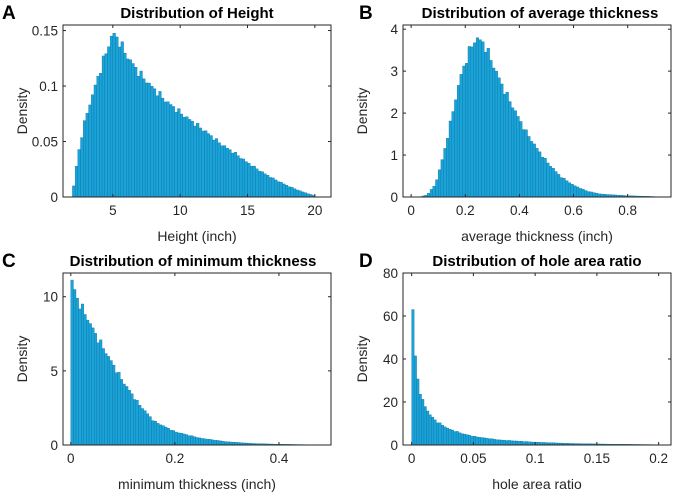 This screenshot has height=496, width=678. Describe the element at coordinates (658, 458) in the screenshot. I see `x-tick-label-d: 0.2` at that location.